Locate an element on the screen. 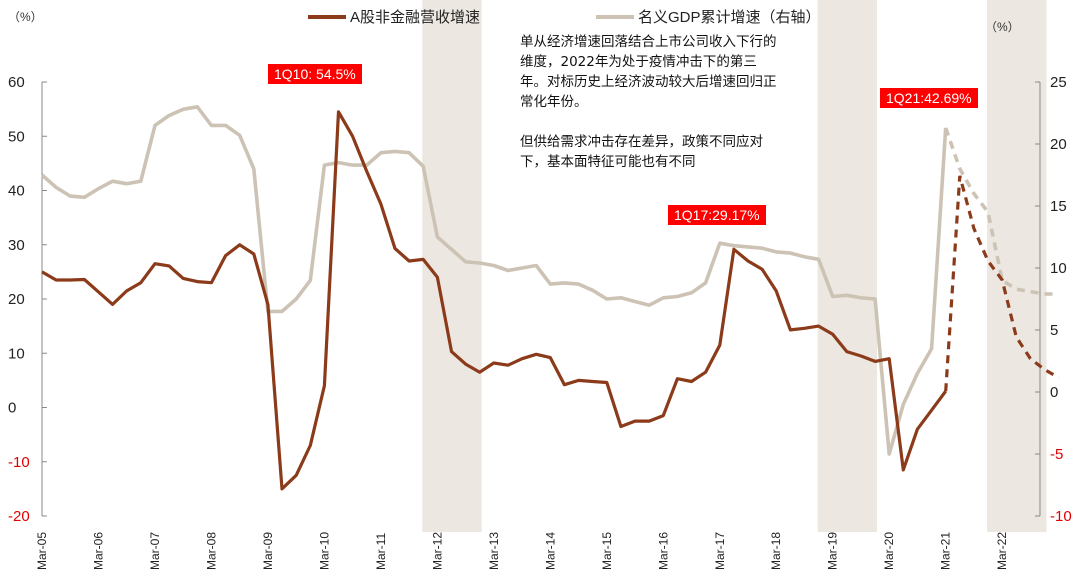 This screenshot has height=578, width=1080. legend-label-revenue: A股非金融营收增速 is located at coordinates (415, 17).